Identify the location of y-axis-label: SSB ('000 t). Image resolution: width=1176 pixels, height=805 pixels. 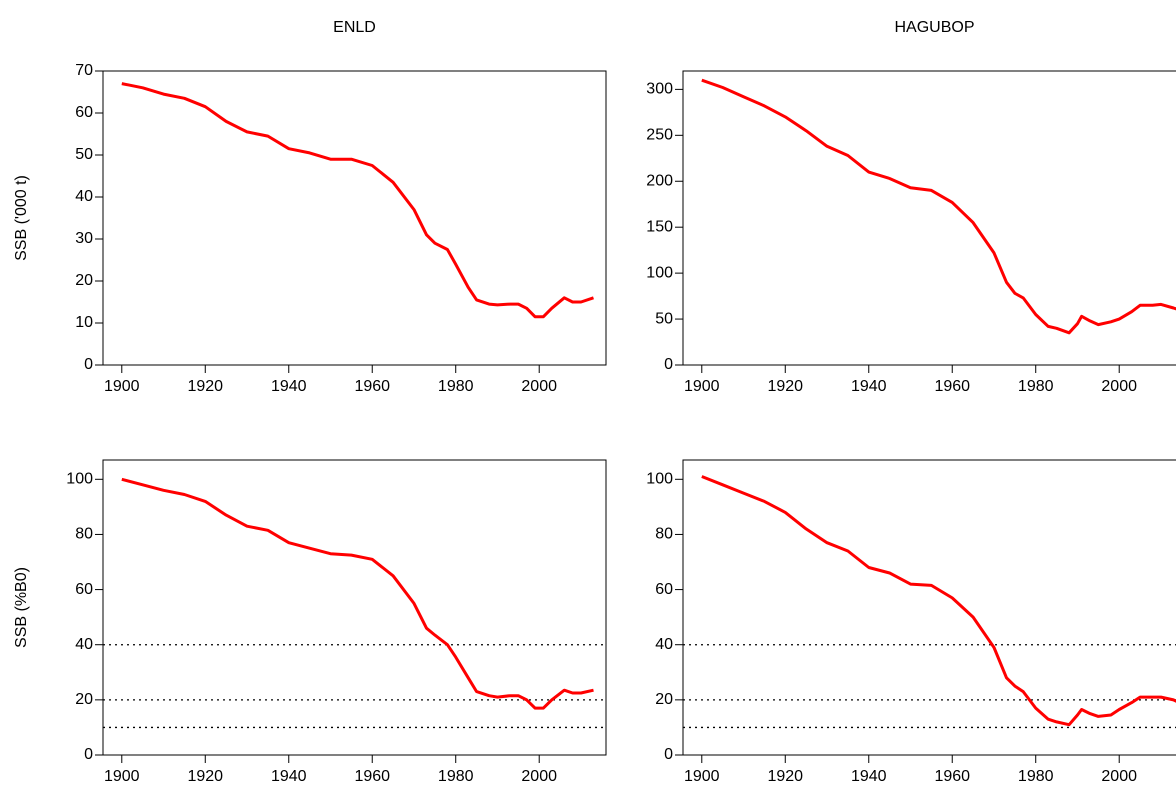
(21, 218).